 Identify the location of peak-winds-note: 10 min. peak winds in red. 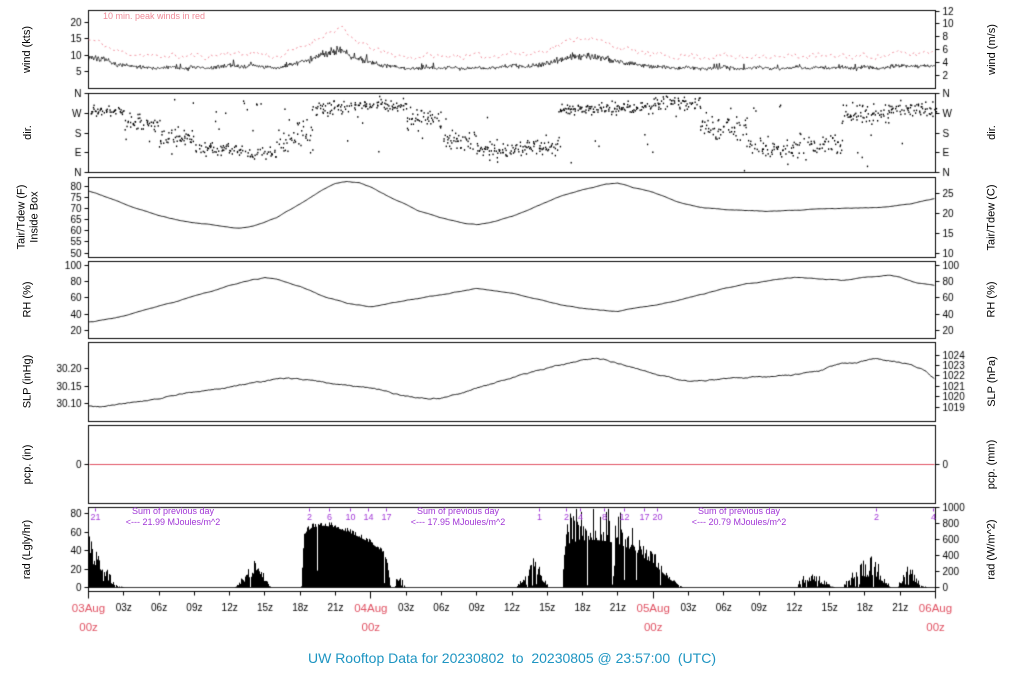
(154, 16).